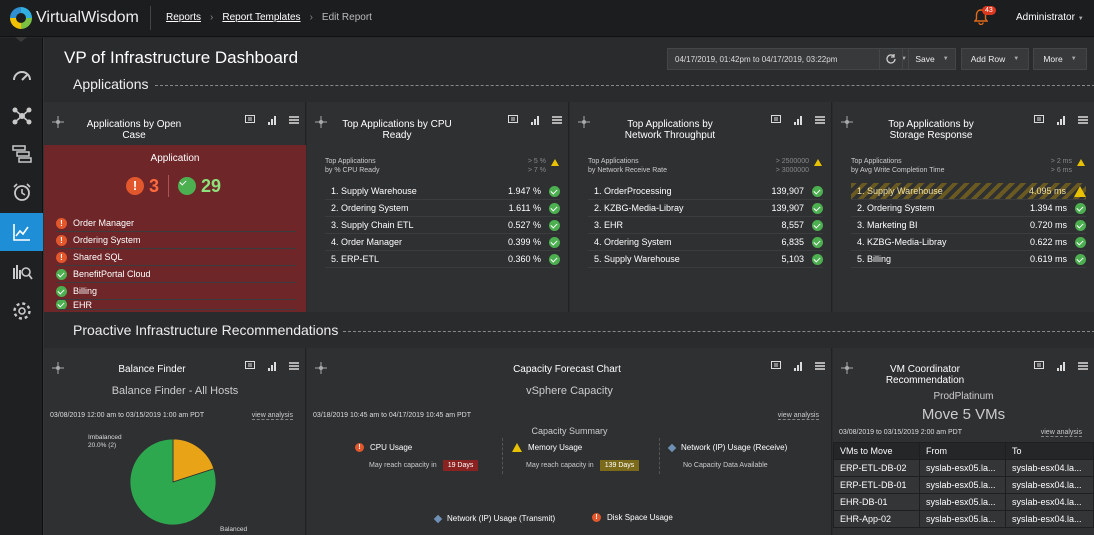 This screenshot has height=535, width=1094. Describe the element at coordinates (184, 17) in the screenshot. I see `breadcrumb-reports: Reports` at that location.